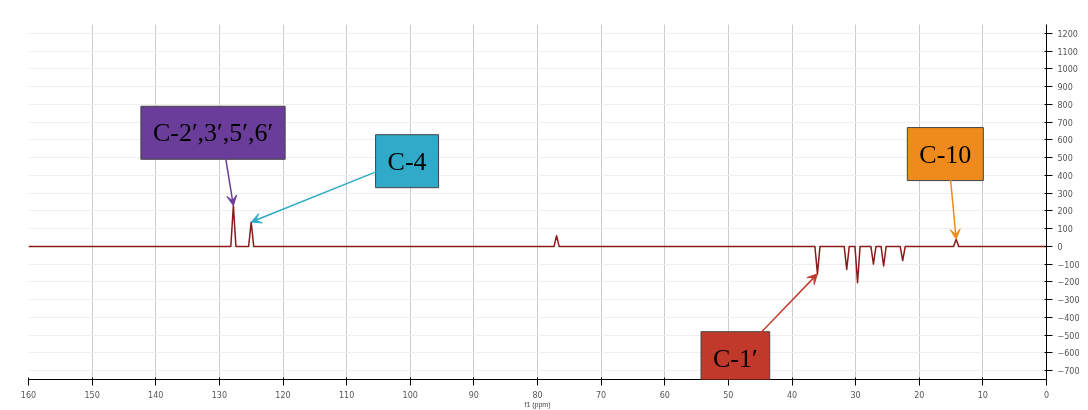 The width and height of the screenshot is (1088, 410). What do you see at coordinates (537, 395) in the screenshot?
I see `x-tick-label: 80` at bounding box center [537, 395].